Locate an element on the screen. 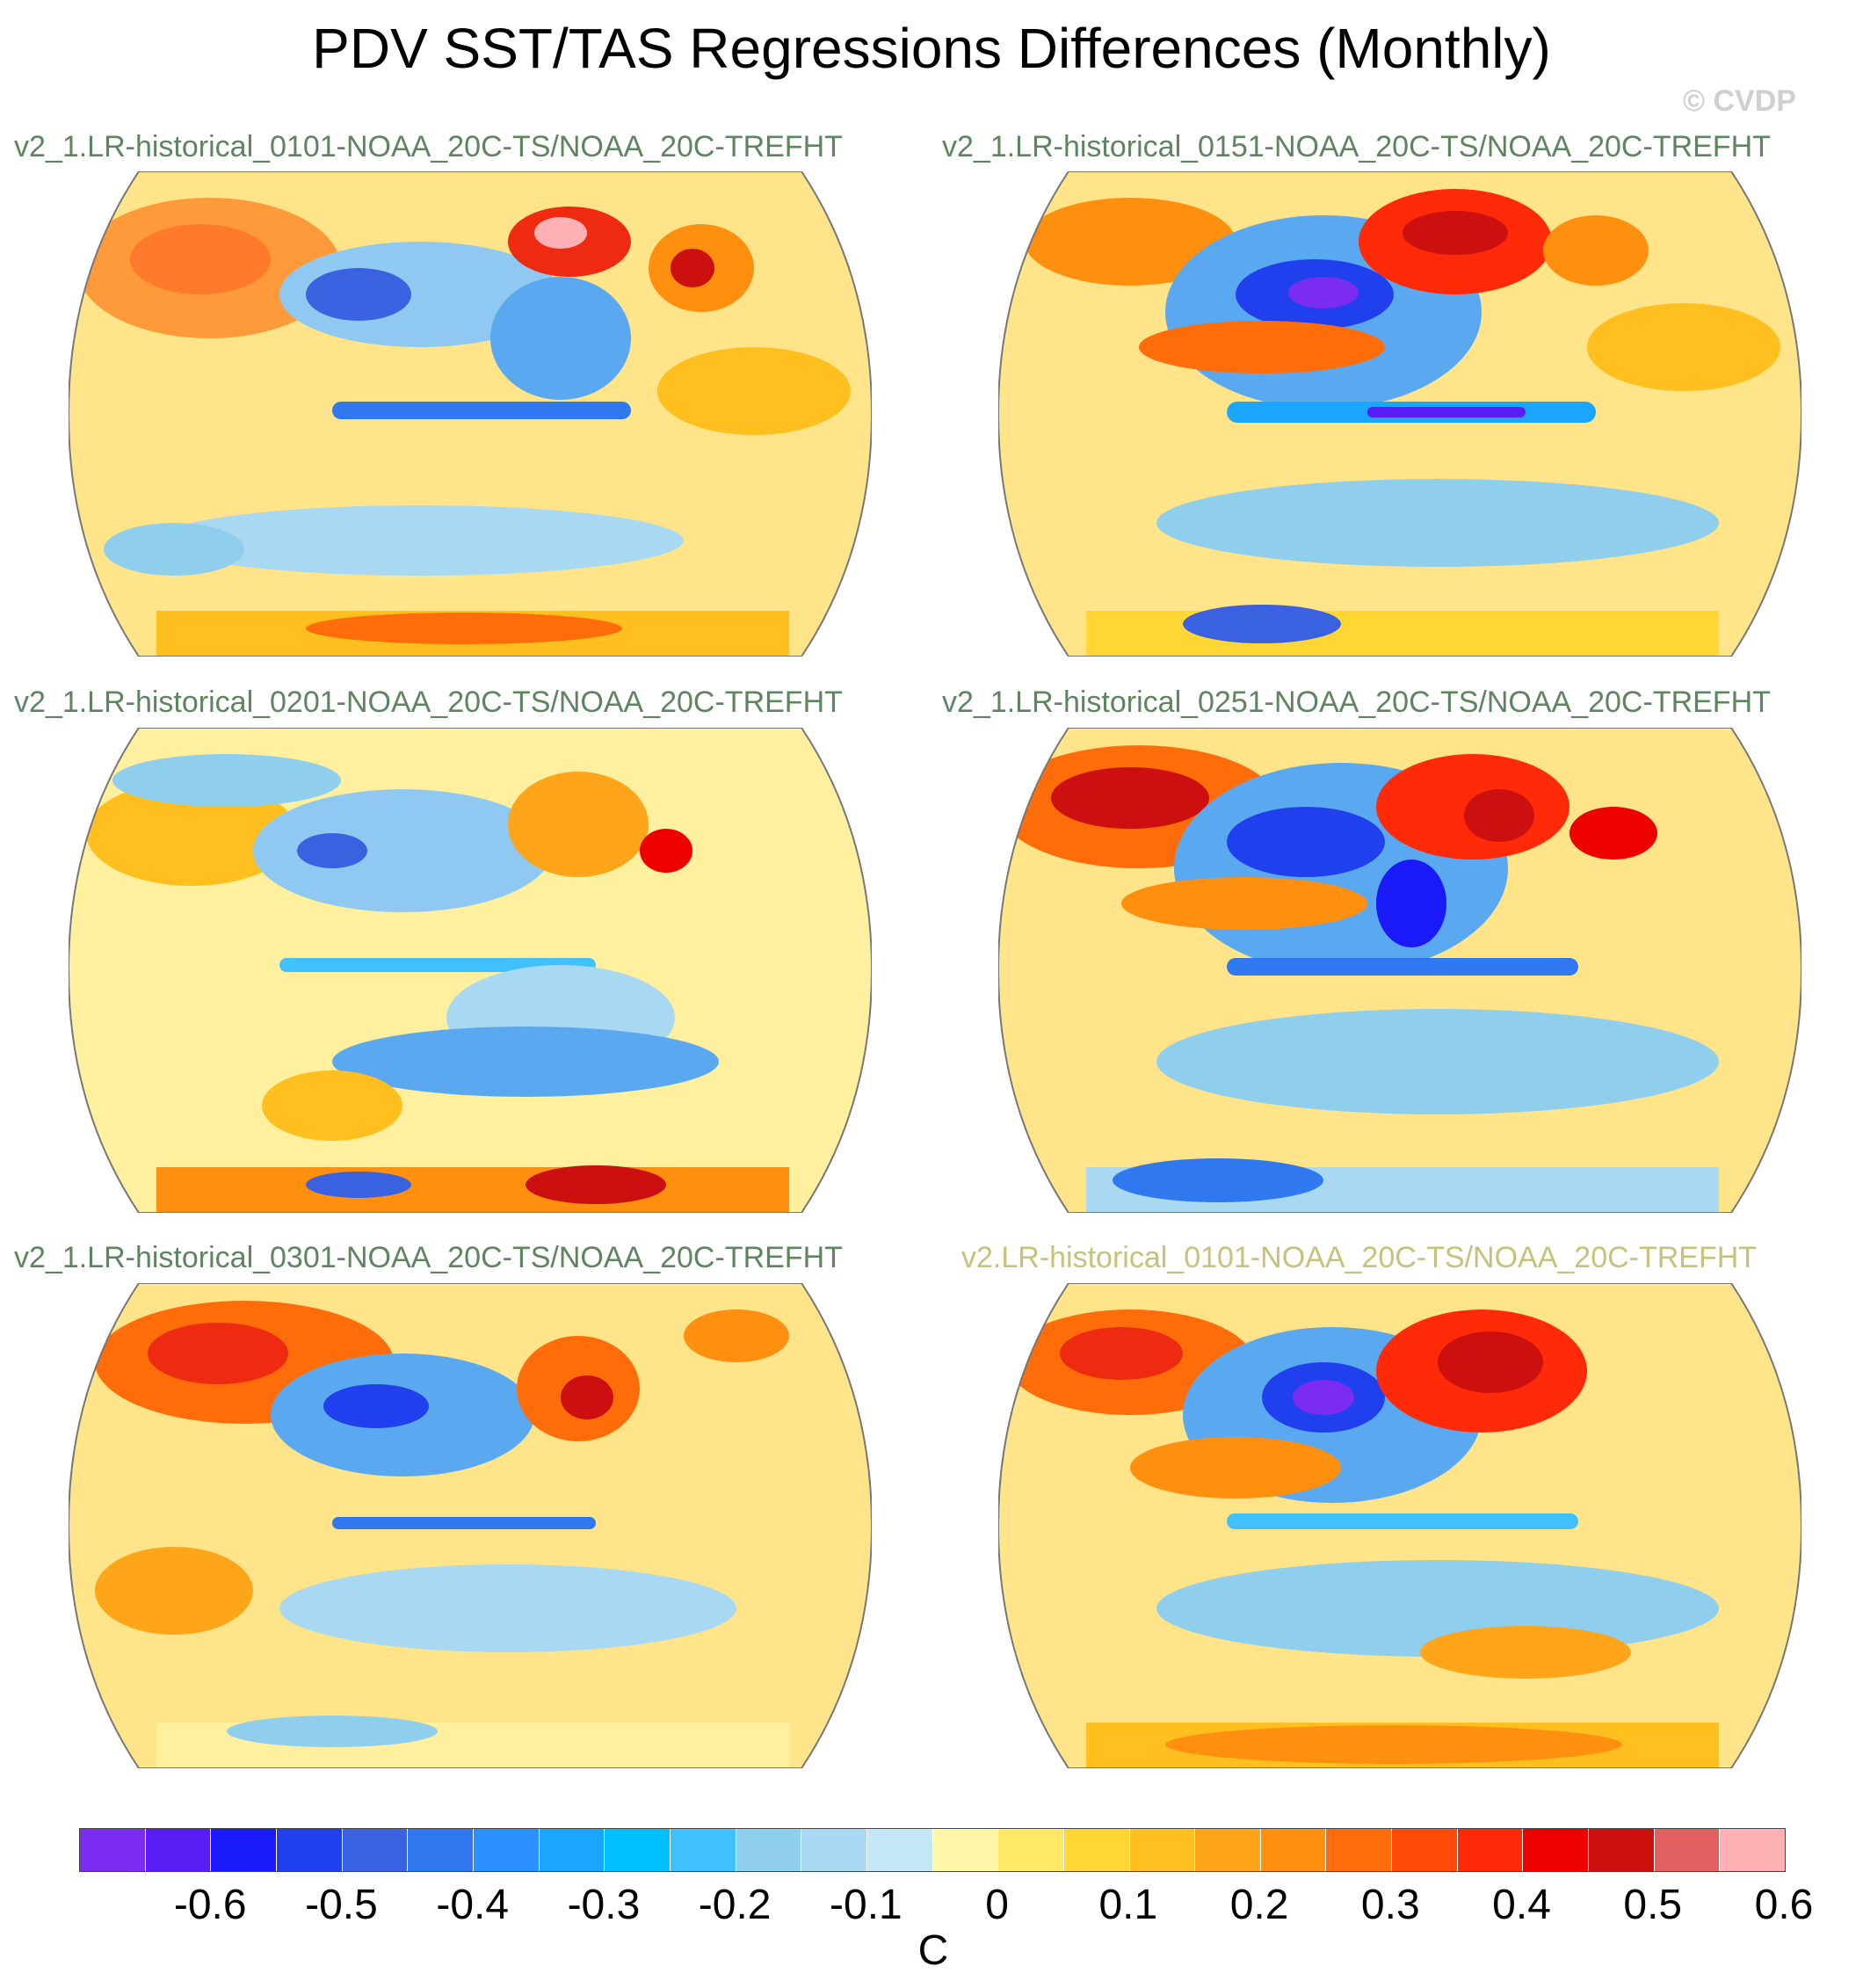  colorbar-tick-label: 0.5 is located at coordinates (1653, 1905).